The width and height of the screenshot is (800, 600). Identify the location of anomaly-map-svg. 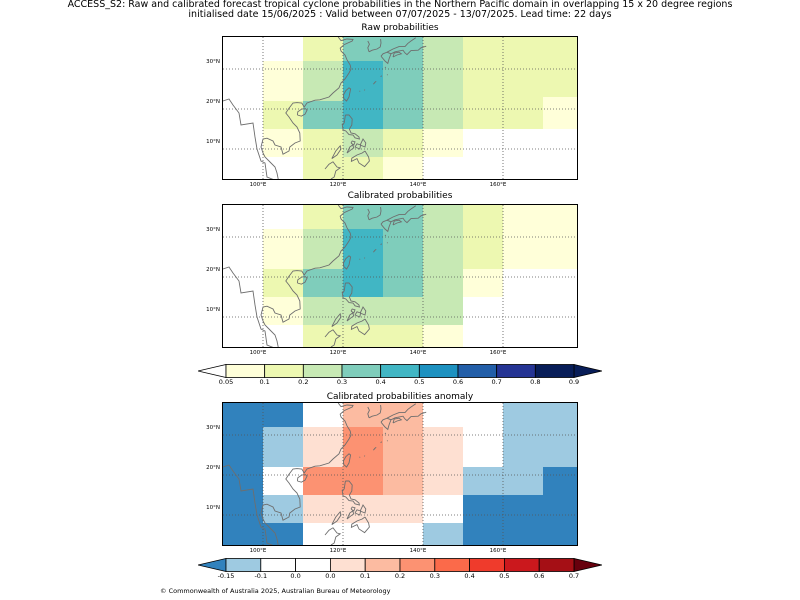
(400, 474).